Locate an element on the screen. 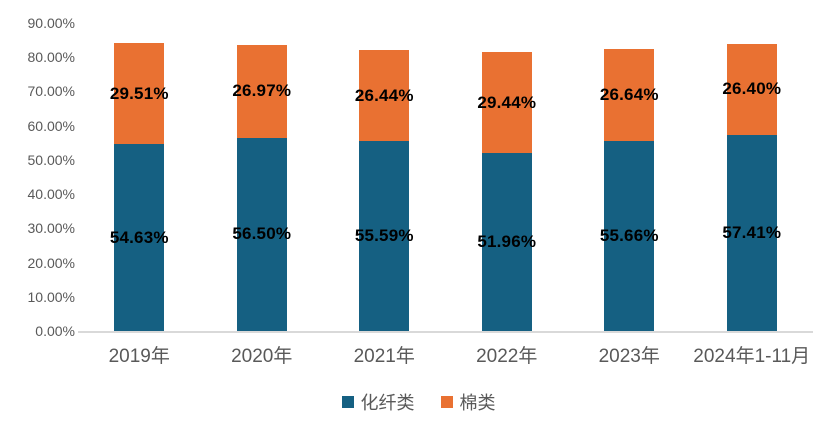 The width and height of the screenshot is (837, 425). category-slot: 26.97% 56.50% is located at coordinates (262, 177).